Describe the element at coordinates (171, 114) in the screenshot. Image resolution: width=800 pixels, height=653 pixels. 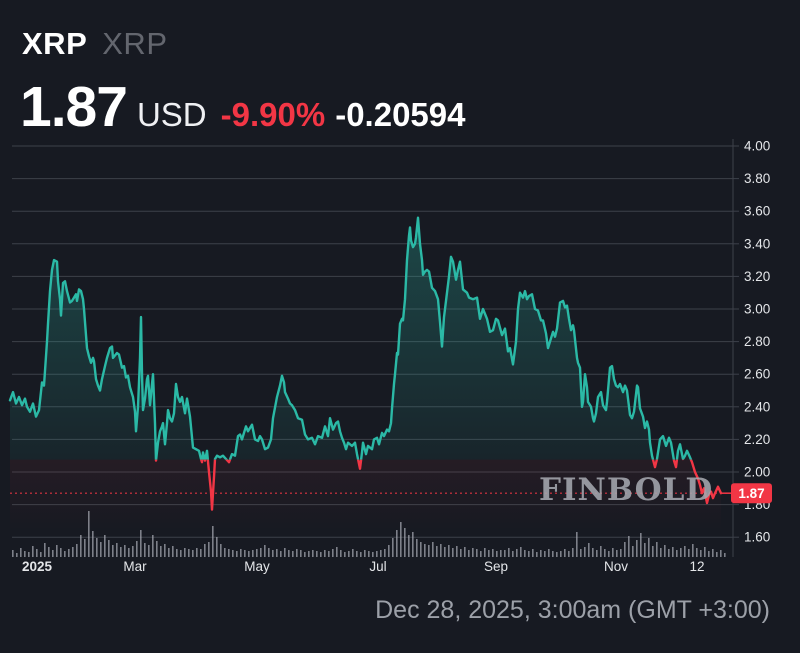
I see `currency-label: USD` at that location.